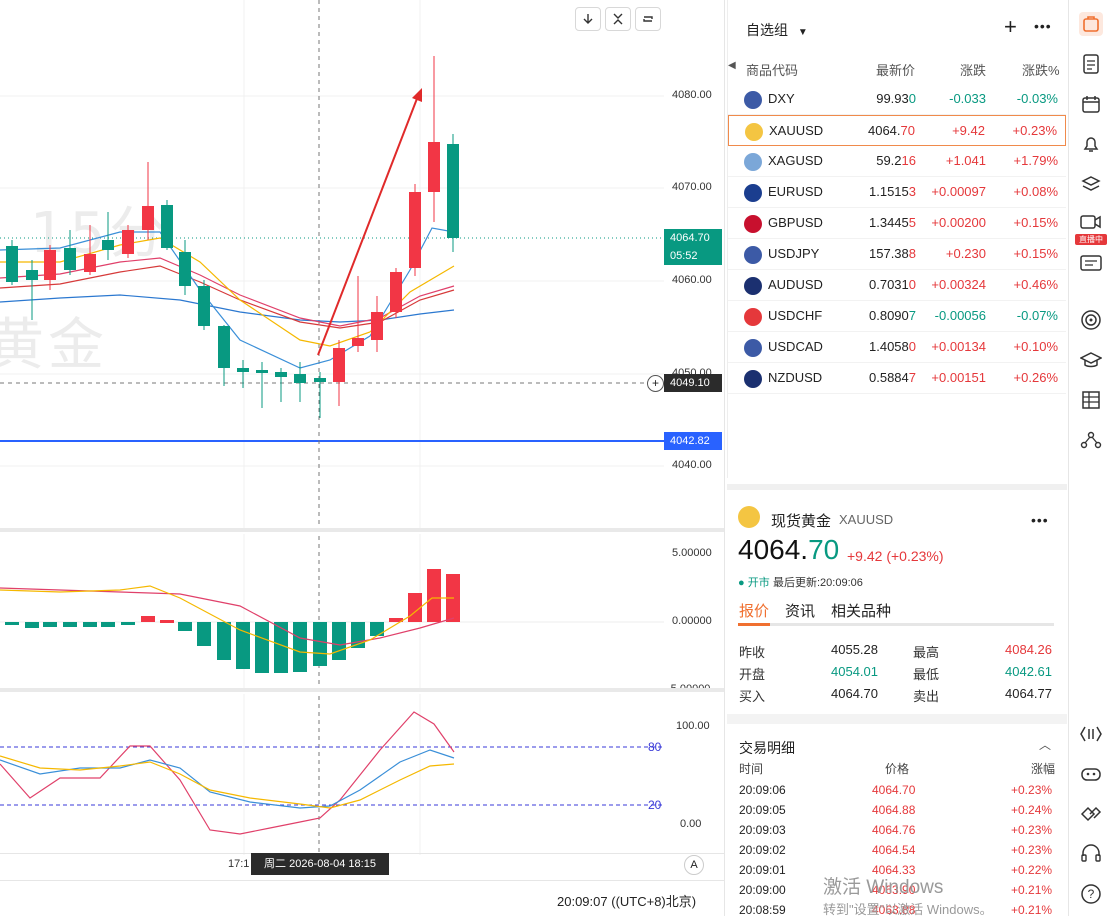  I want to click on row-change-pct: -0.03%, so click(1037, 98).